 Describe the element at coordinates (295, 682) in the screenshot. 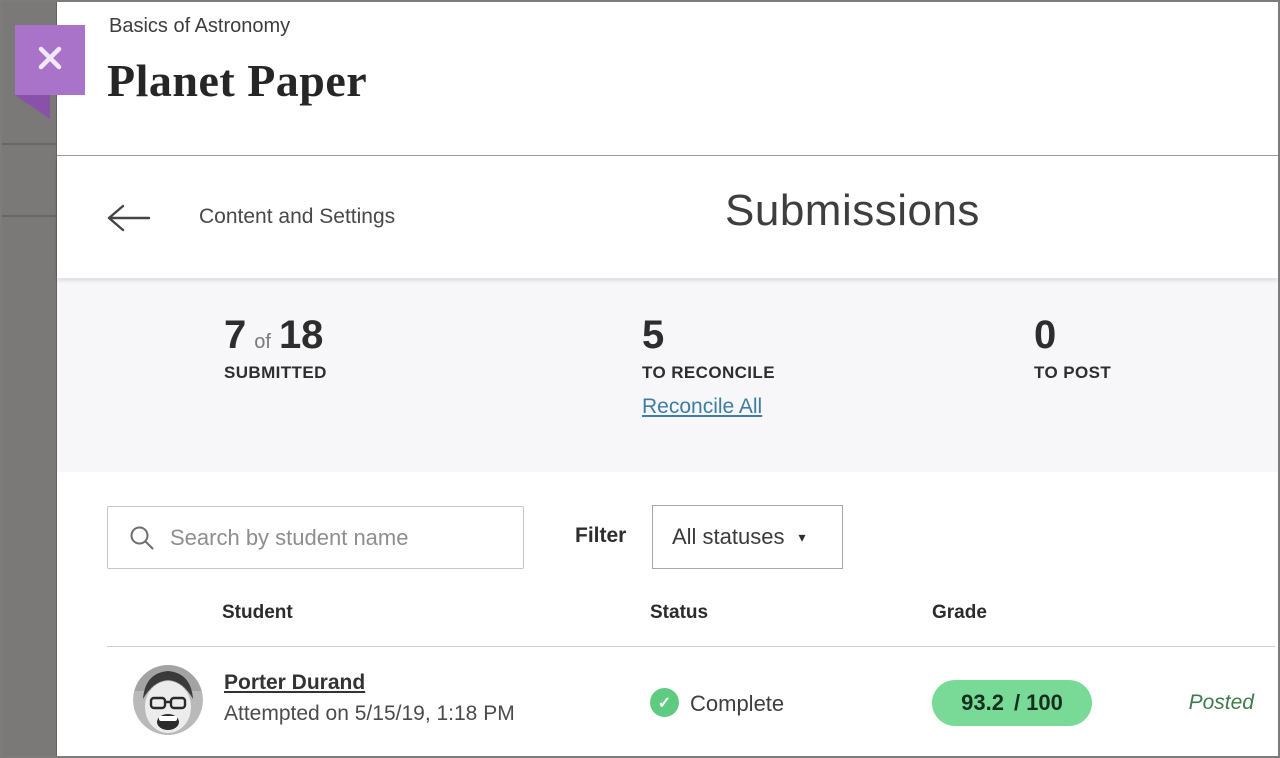

I see `student-name-link: Porter Durand` at that location.